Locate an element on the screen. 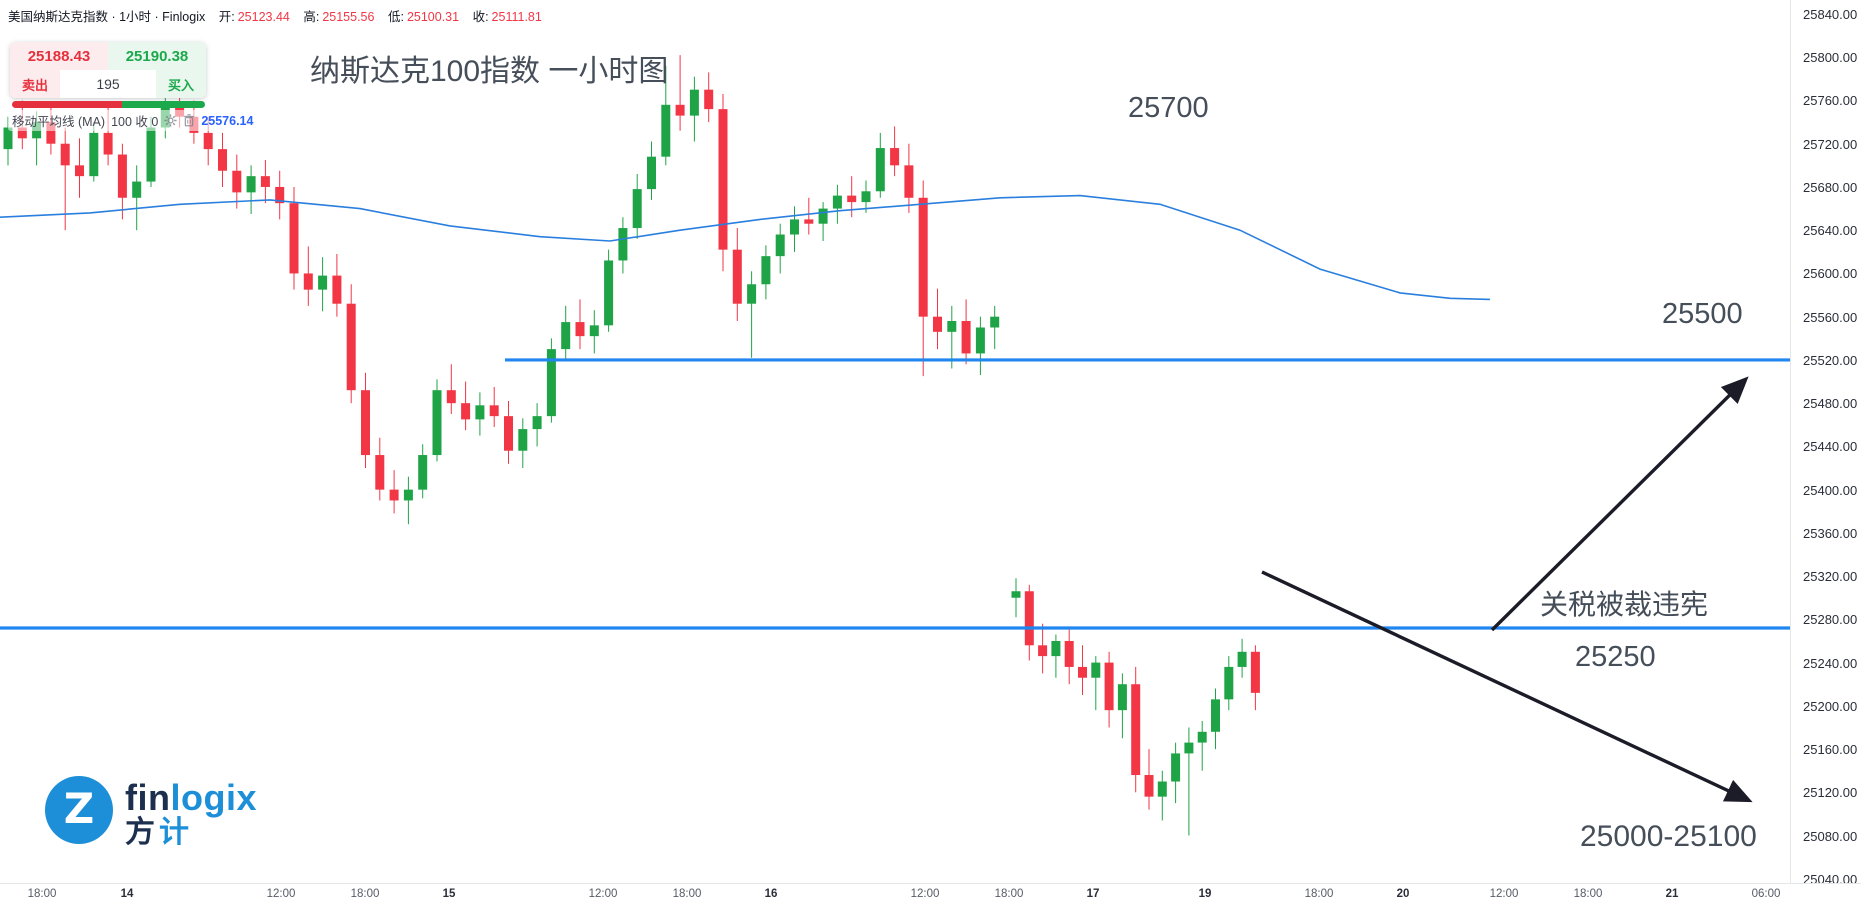 Image resolution: width=1861 pixels, height=903 pixels. ma-indicator-legend: 移动平均线 (MA) 100 收 0 25576.14 is located at coordinates (133, 120).